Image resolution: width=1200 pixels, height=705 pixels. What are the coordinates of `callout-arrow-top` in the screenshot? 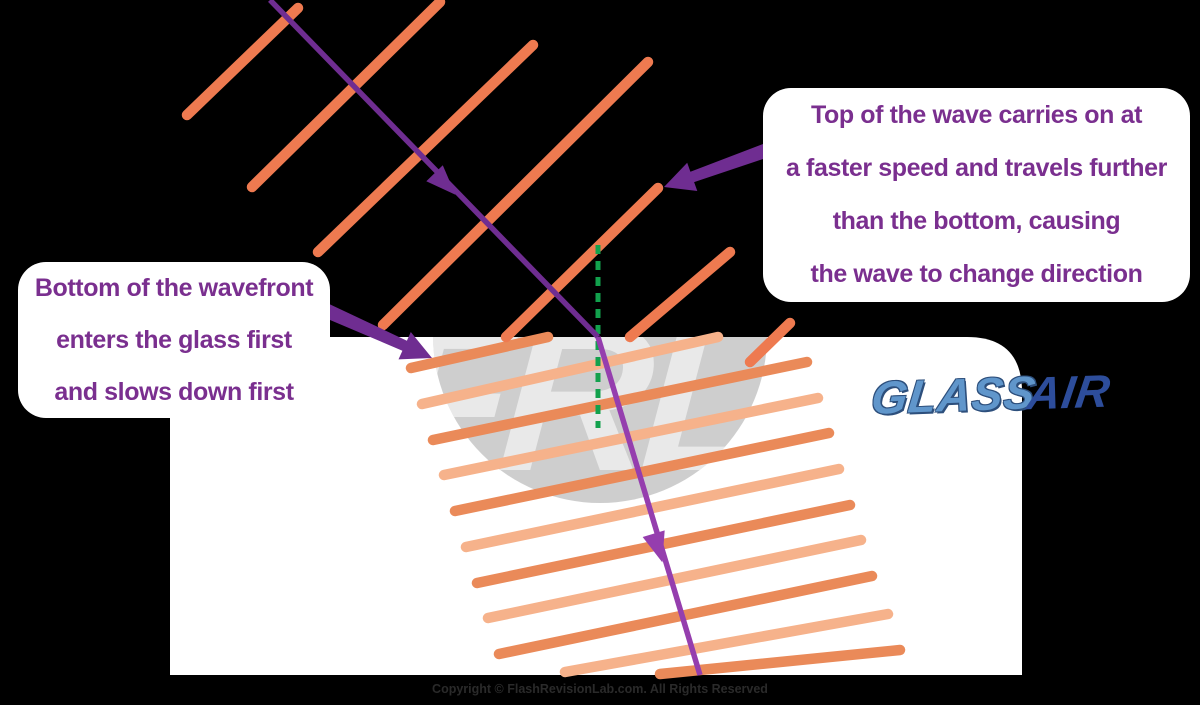 It's located at (725, 163).